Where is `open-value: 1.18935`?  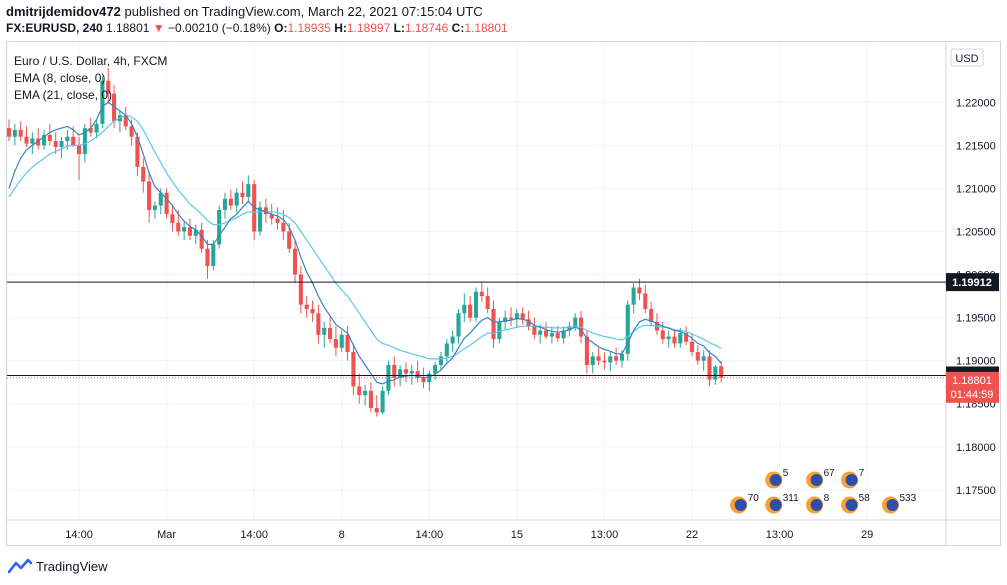
open-value: 1.18935 is located at coordinates (309, 28).